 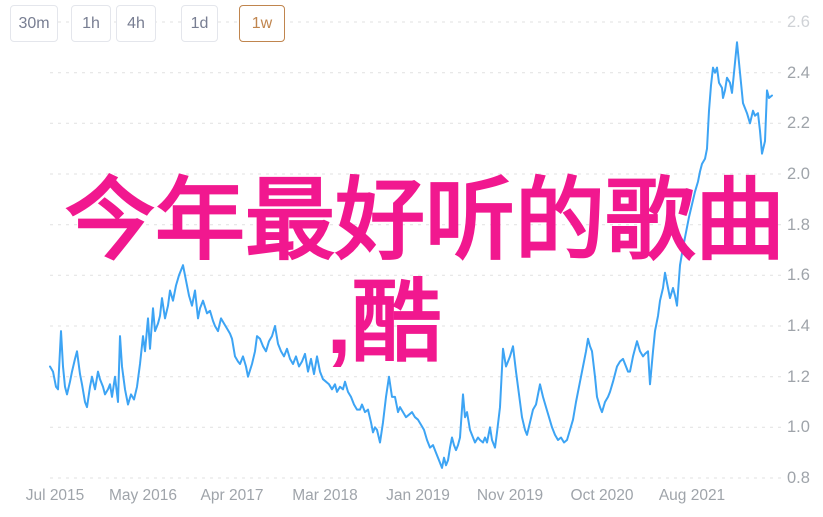 I want to click on timeframe-button-1d: 1d, so click(x=199, y=23).